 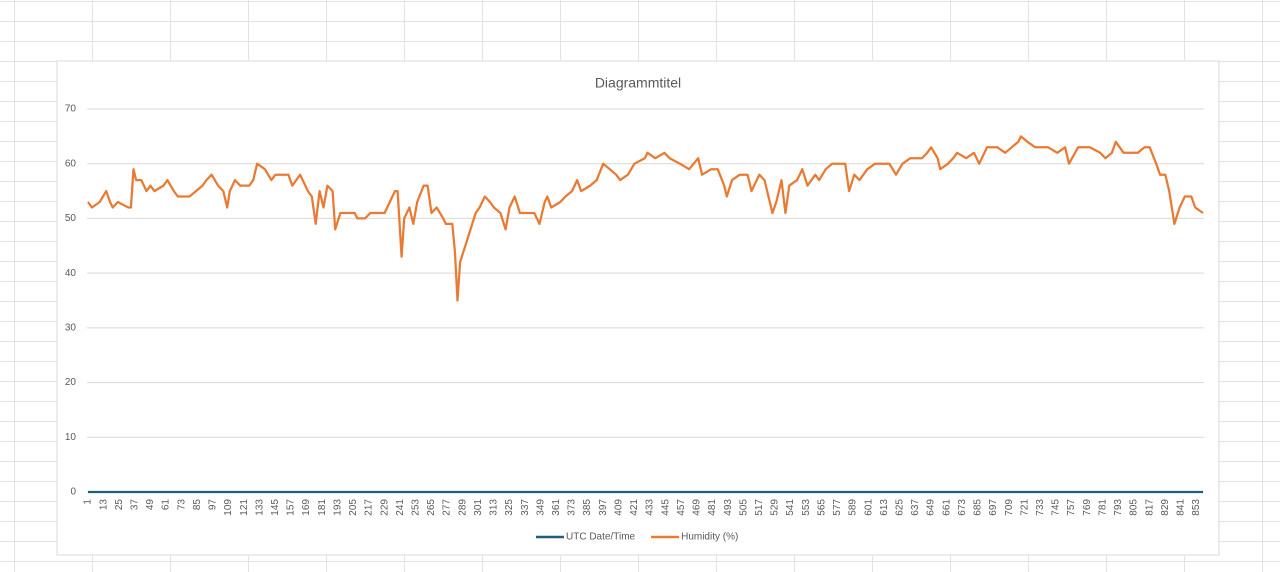 What do you see at coordinates (525, 507) in the screenshot?
I see `x-tick-label: 337` at bounding box center [525, 507].